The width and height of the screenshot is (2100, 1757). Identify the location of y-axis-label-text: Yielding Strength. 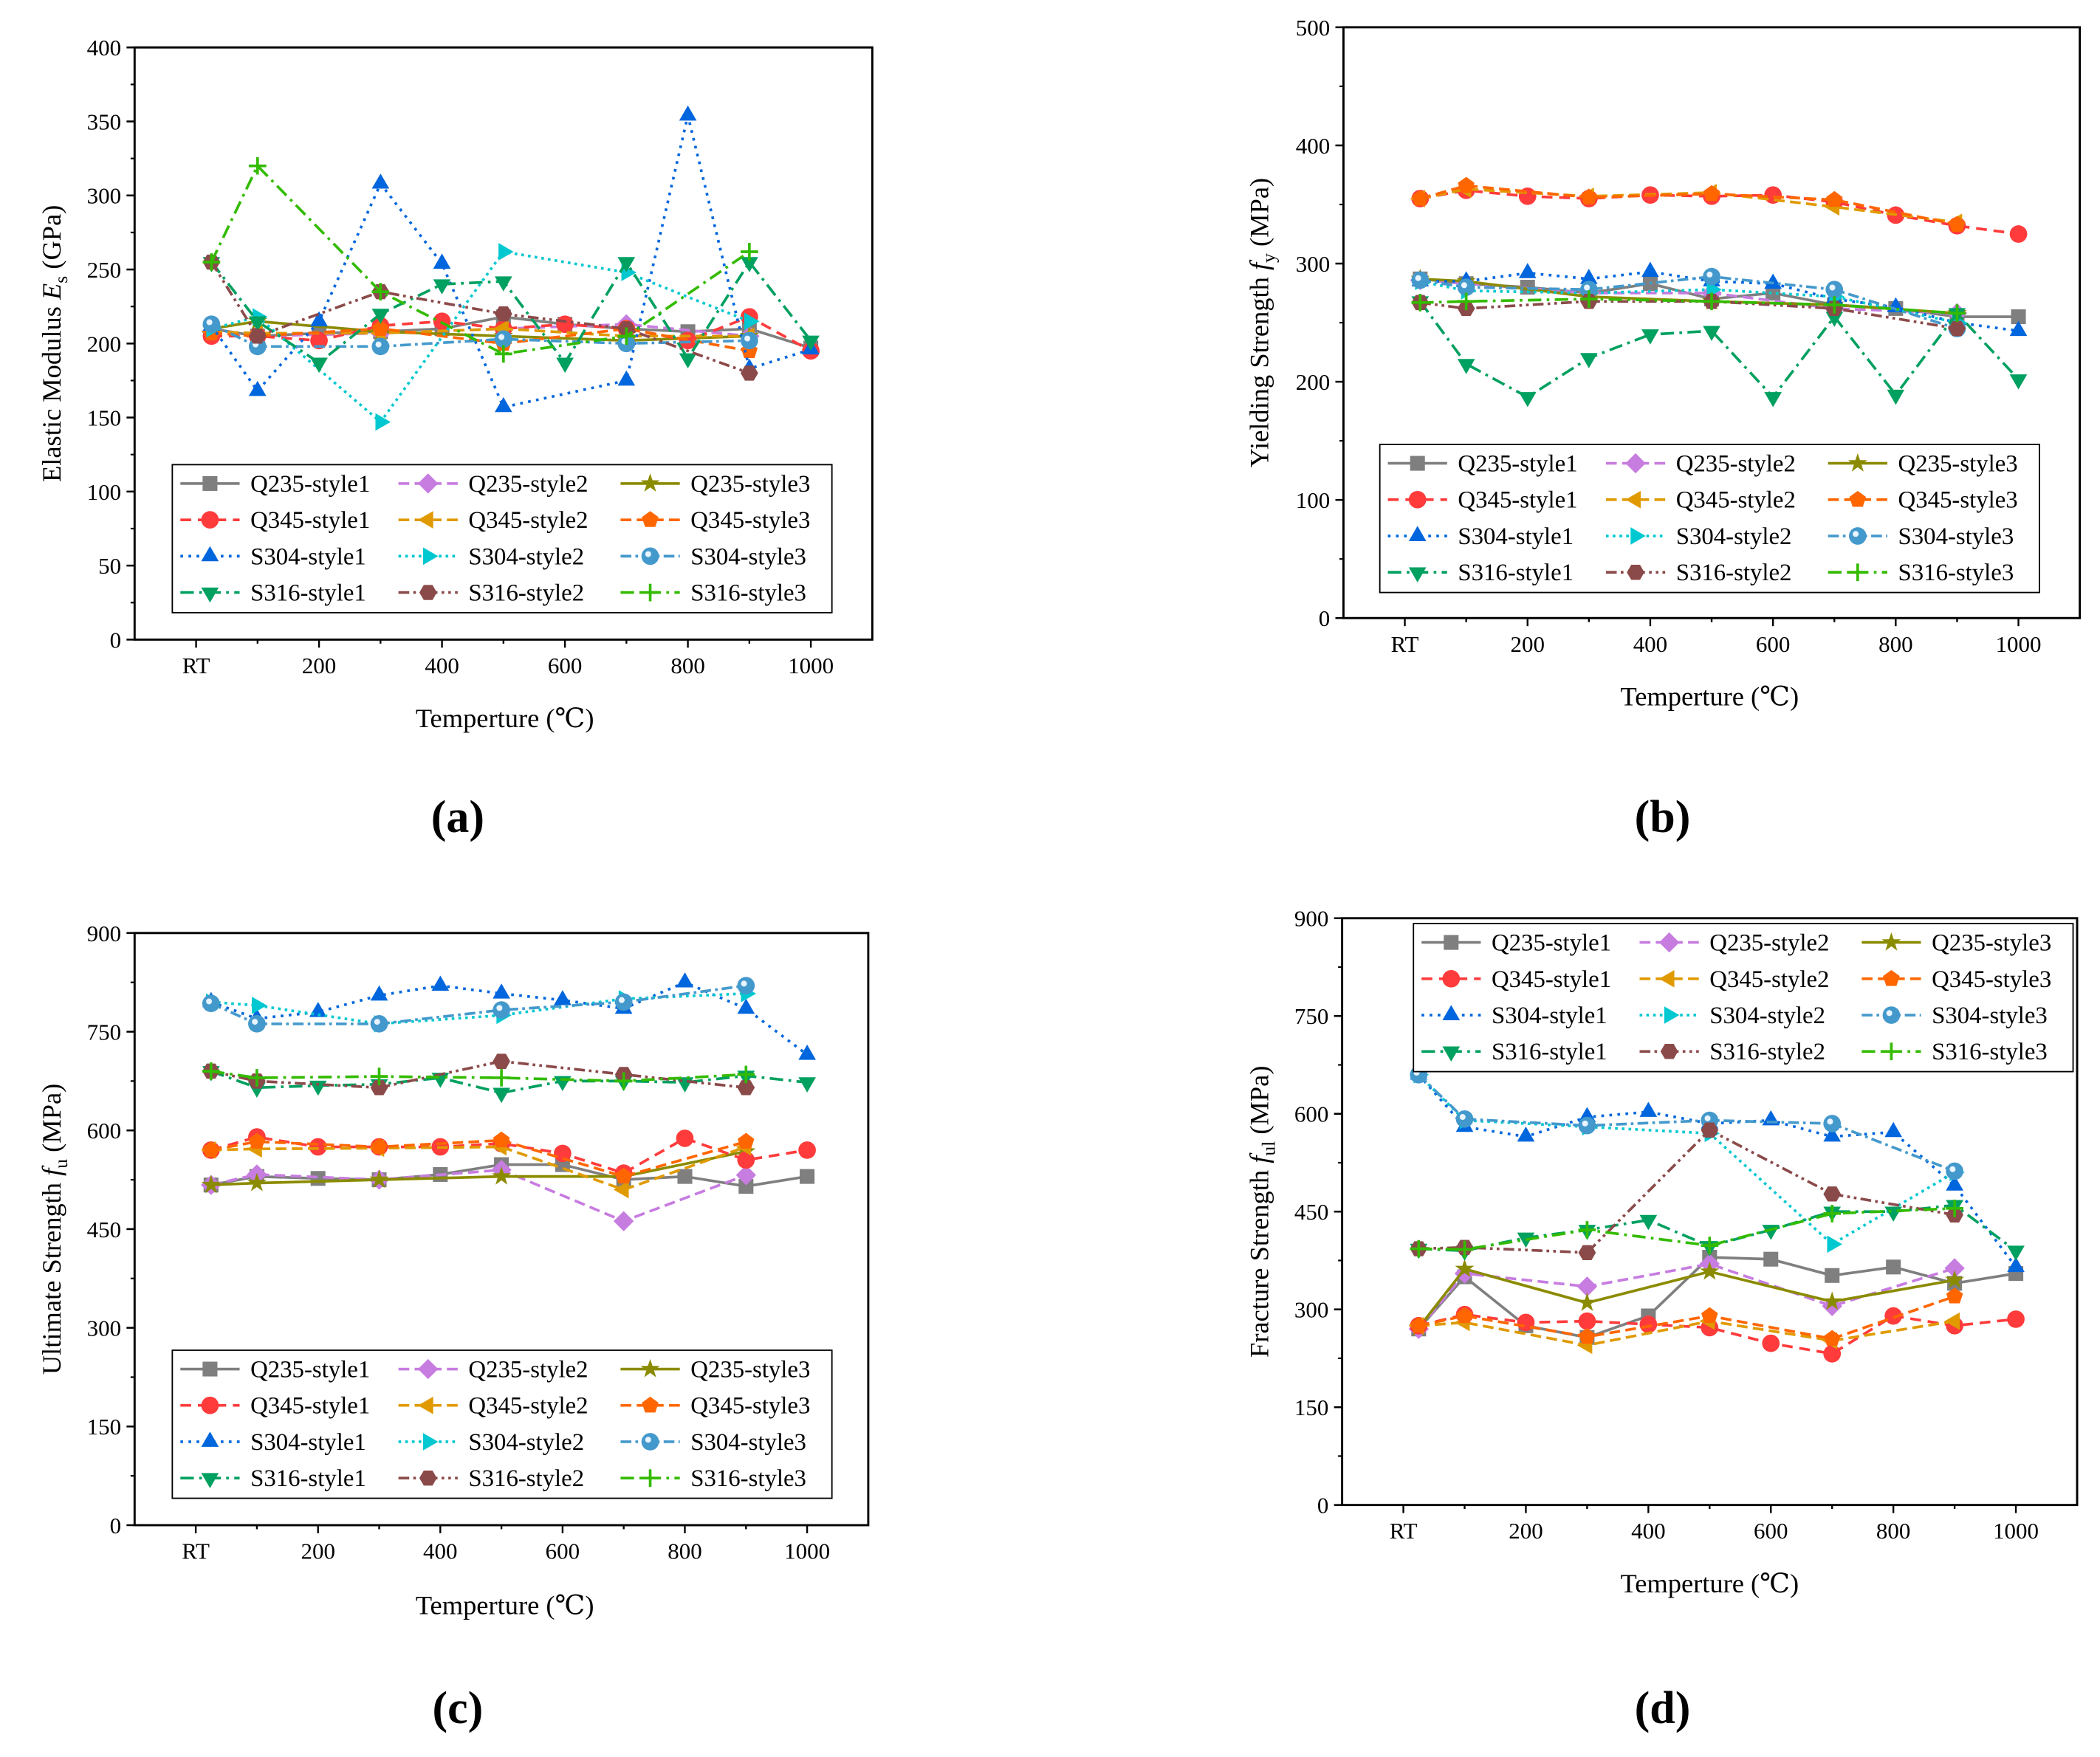
(1259, 368).